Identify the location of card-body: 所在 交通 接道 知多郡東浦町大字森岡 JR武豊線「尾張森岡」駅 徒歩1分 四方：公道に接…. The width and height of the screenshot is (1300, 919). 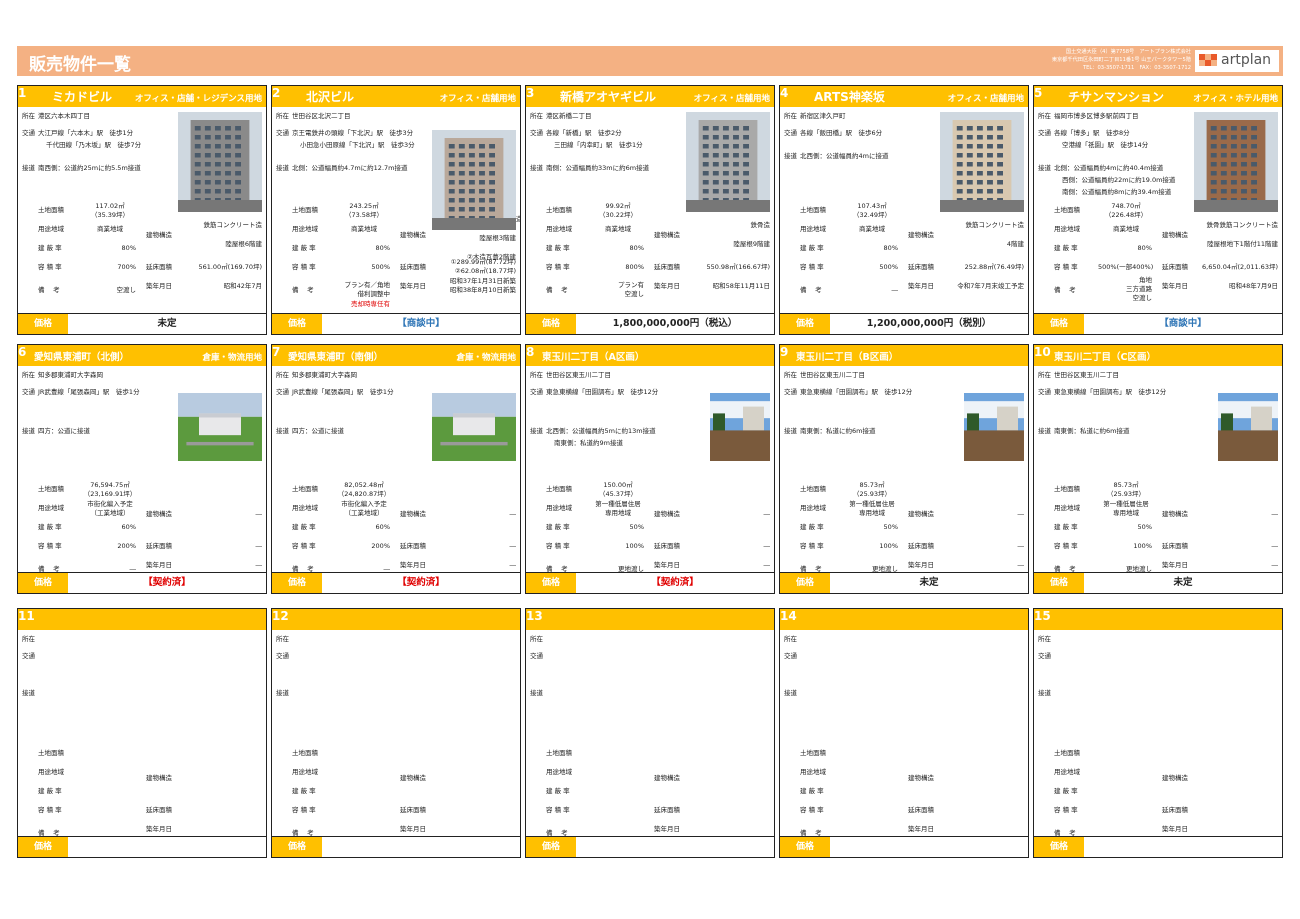
(396, 470).